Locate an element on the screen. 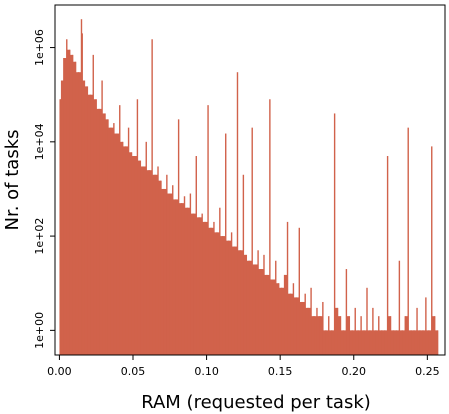  x-axis-title: RAM (requested per task) is located at coordinates (256, 402).